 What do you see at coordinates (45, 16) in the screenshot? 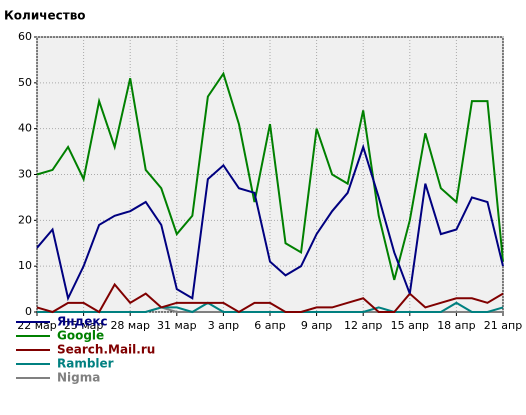
I see `chart-title: Количество` at bounding box center [45, 16].